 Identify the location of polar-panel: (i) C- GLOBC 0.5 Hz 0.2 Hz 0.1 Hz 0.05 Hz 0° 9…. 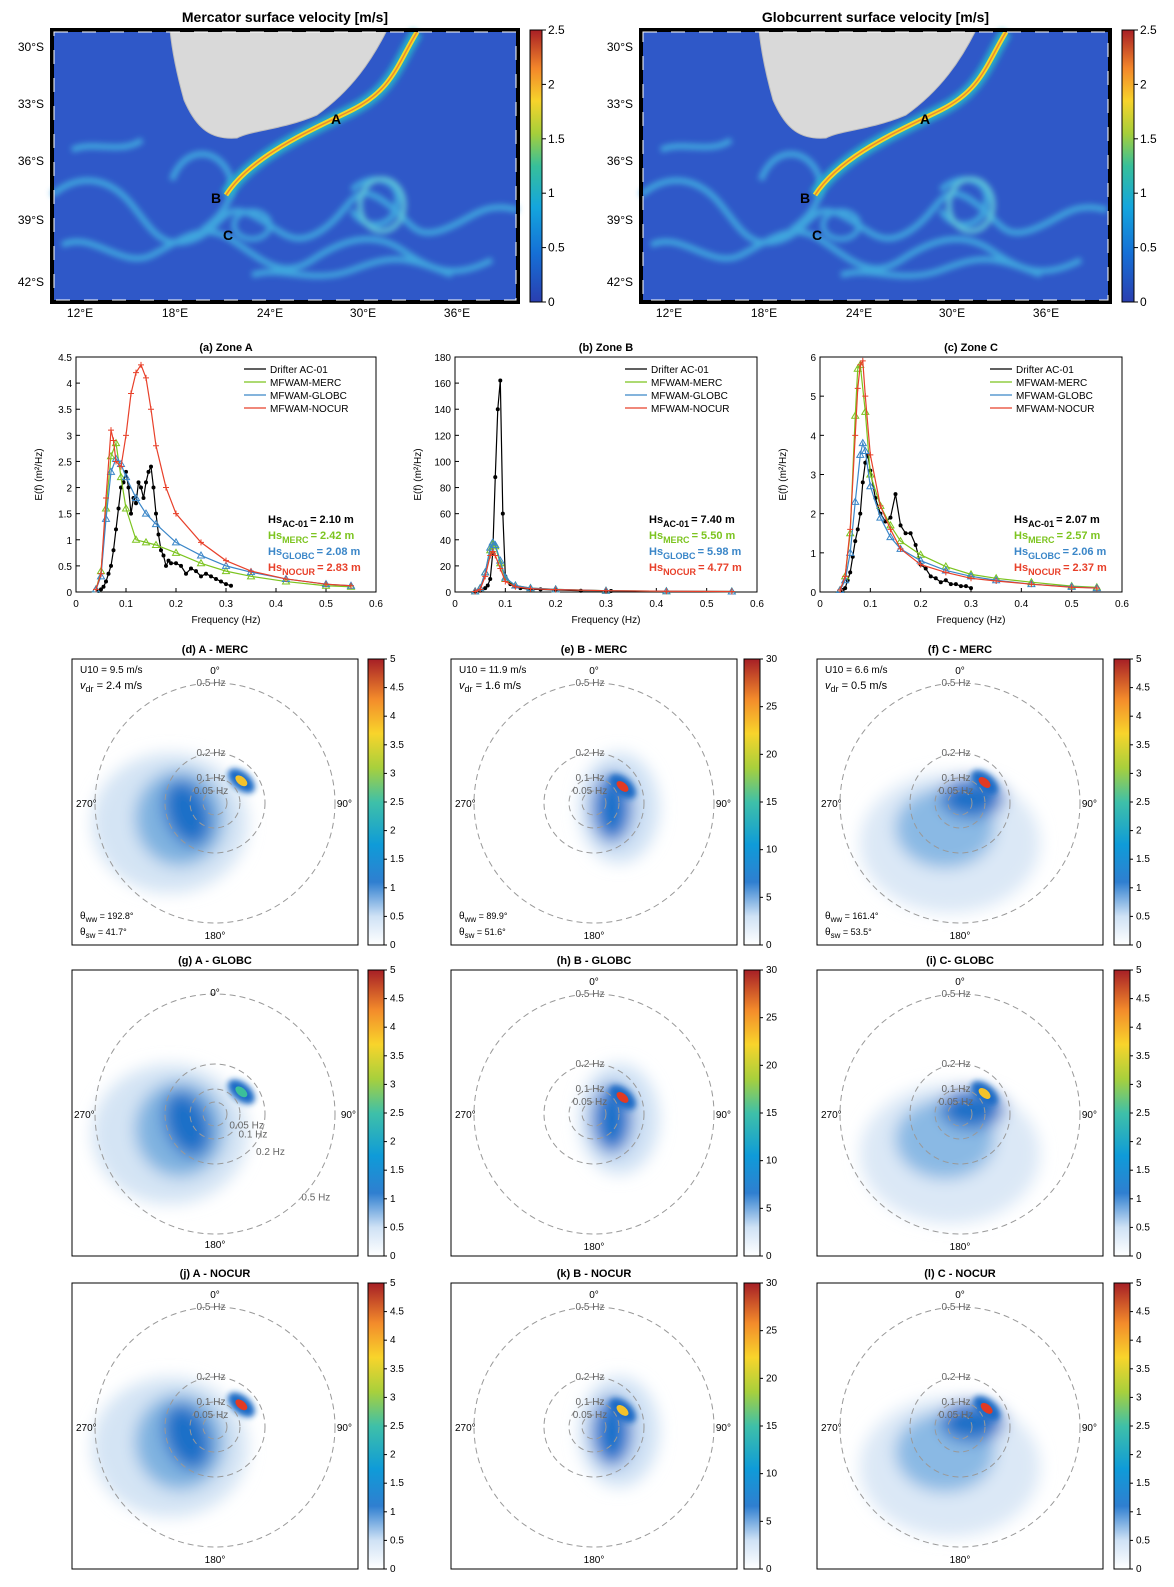
(983, 1108).